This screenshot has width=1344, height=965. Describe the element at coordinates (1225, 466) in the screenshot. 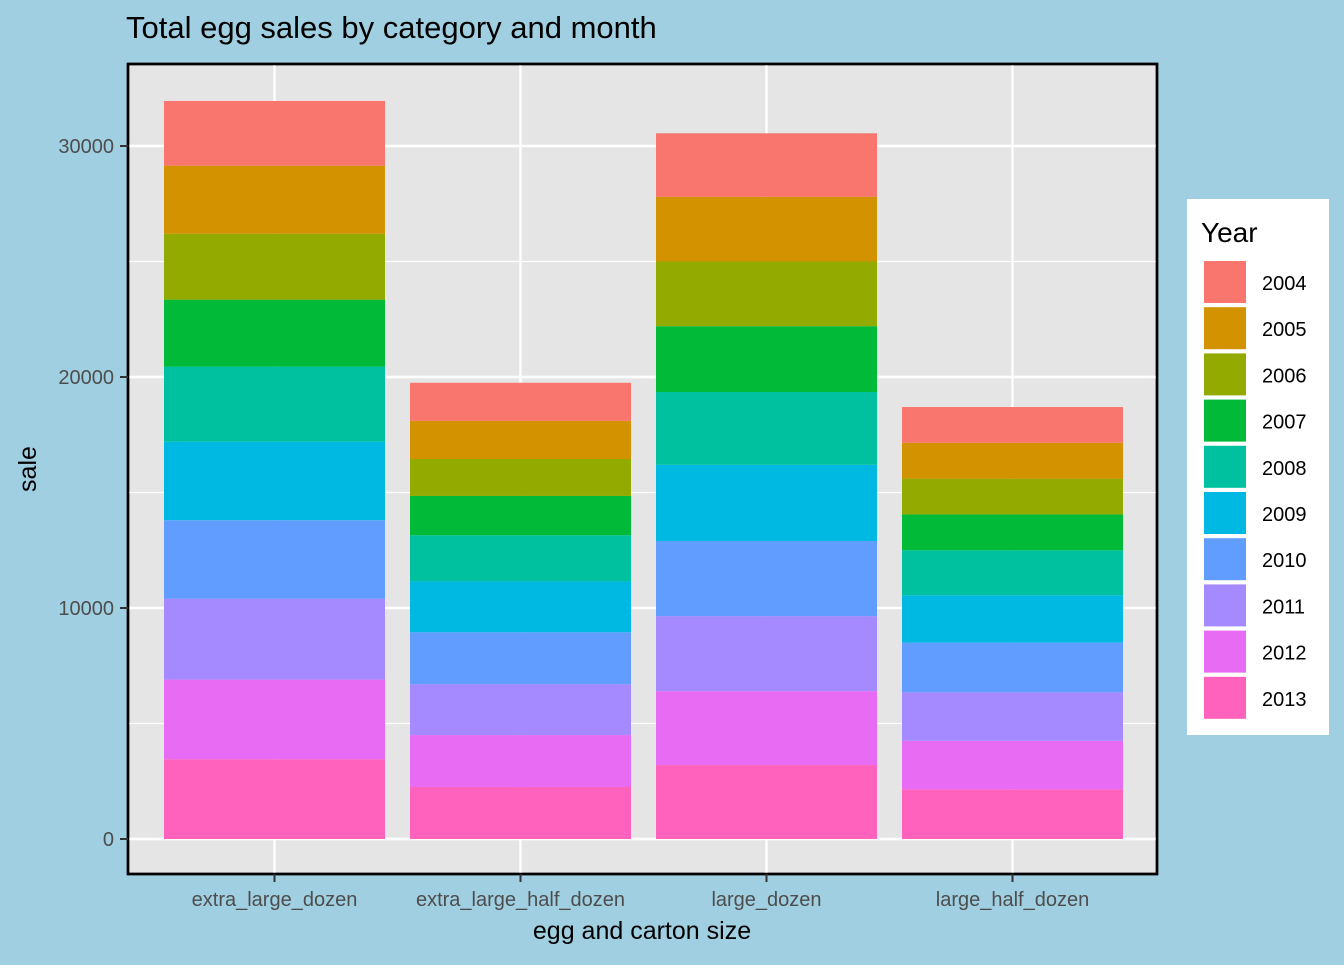

I see `legend-key-2008` at that location.